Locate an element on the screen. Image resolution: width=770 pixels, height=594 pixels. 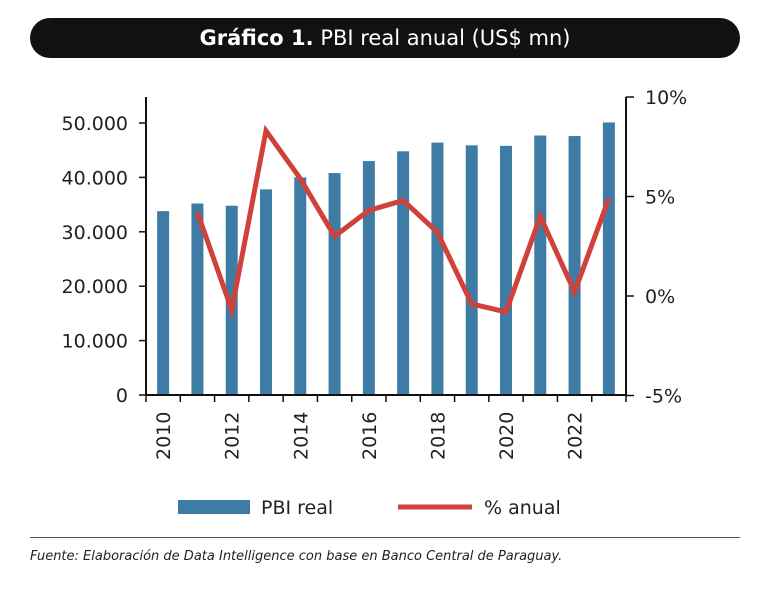
left-tick-label: 0 is located at coordinates (122, 396).